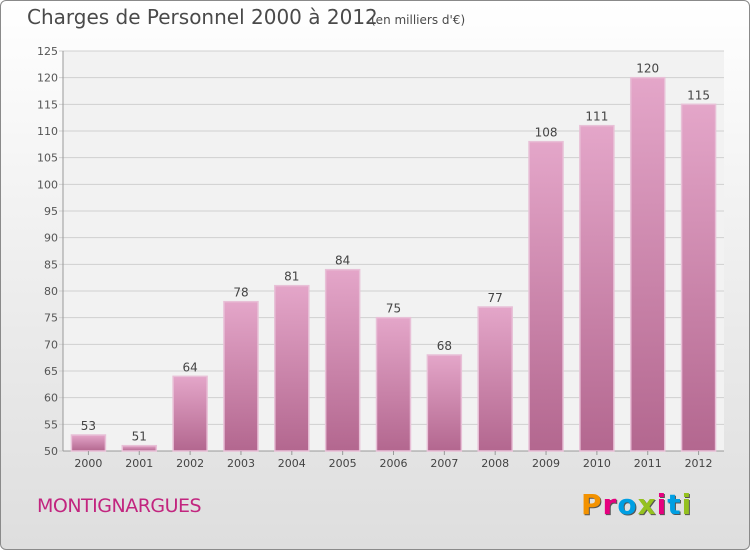 The image size is (750, 550). Describe the element at coordinates (139, 463) in the screenshot. I see `x-tick-label: 2001` at that location.